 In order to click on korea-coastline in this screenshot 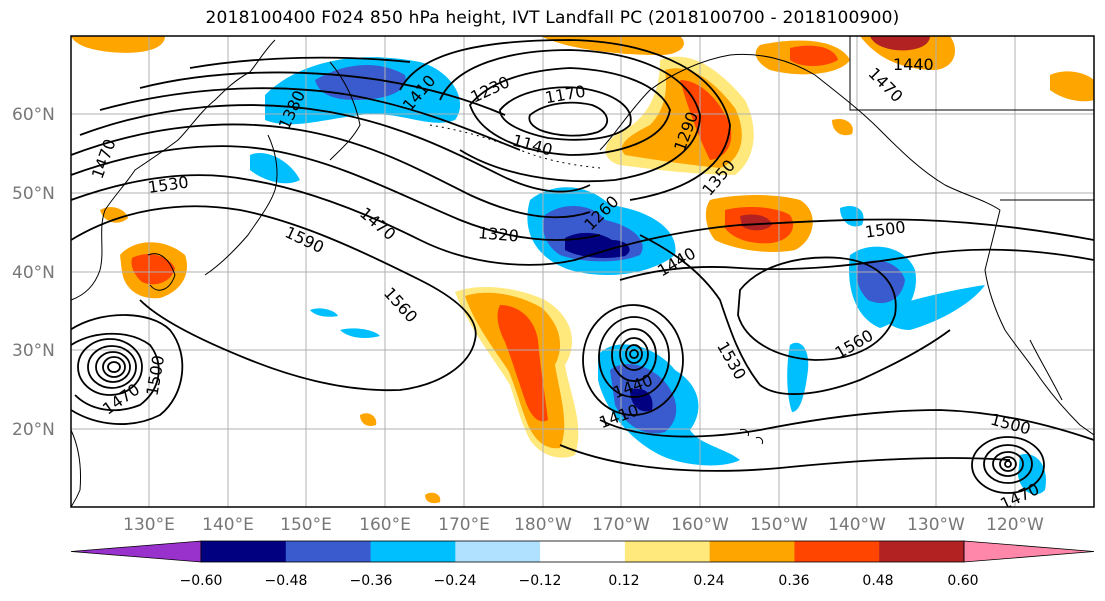, I will do `click(161, 272)`.